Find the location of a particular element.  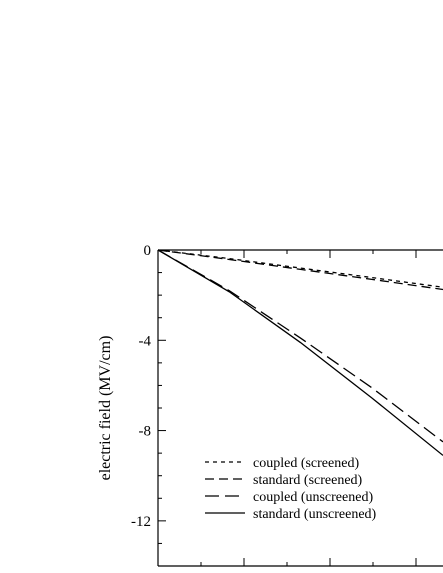

legend-label: coupled (screened) is located at coordinates (306, 463).